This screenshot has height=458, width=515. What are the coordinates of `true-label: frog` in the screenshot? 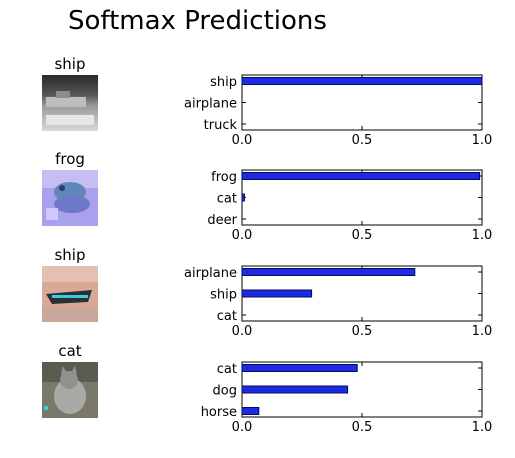 It's located at (70, 159).